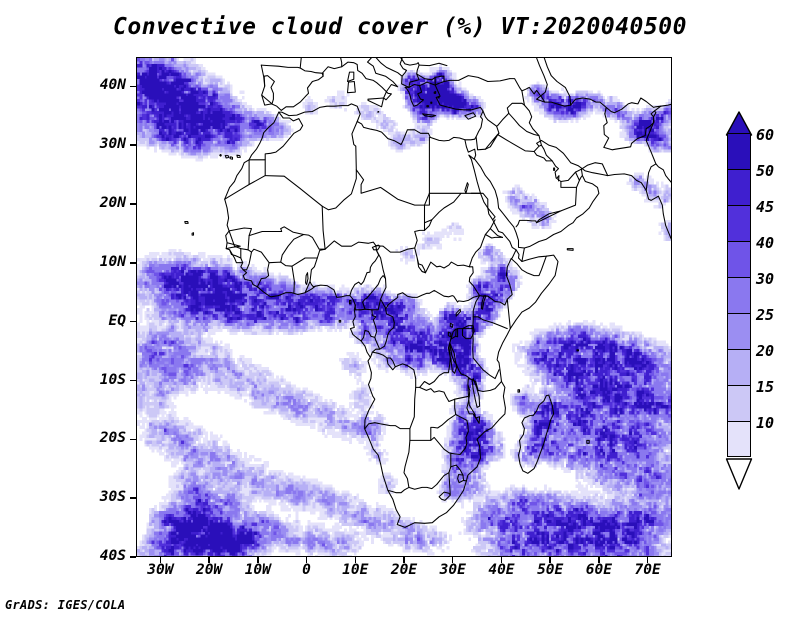 This screenshot has width=800, height=618. I want to click on x-axis-label: 70E, so click(647, 570).